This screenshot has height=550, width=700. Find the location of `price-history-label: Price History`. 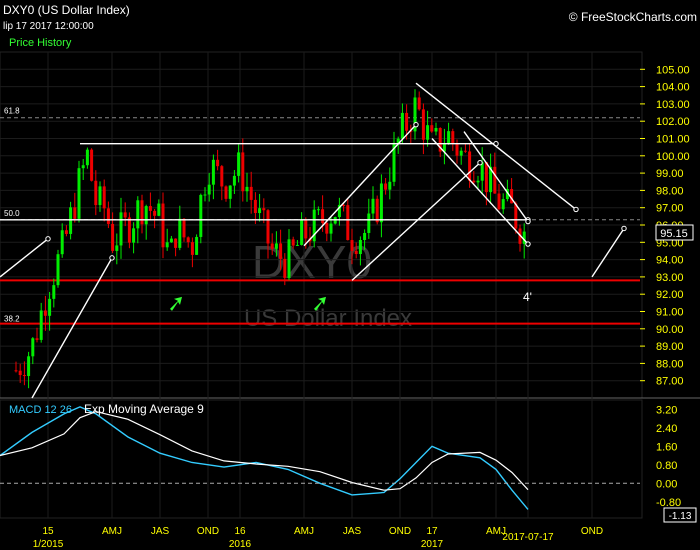

price-history-label: Price History is located at coordinates (40, 43).